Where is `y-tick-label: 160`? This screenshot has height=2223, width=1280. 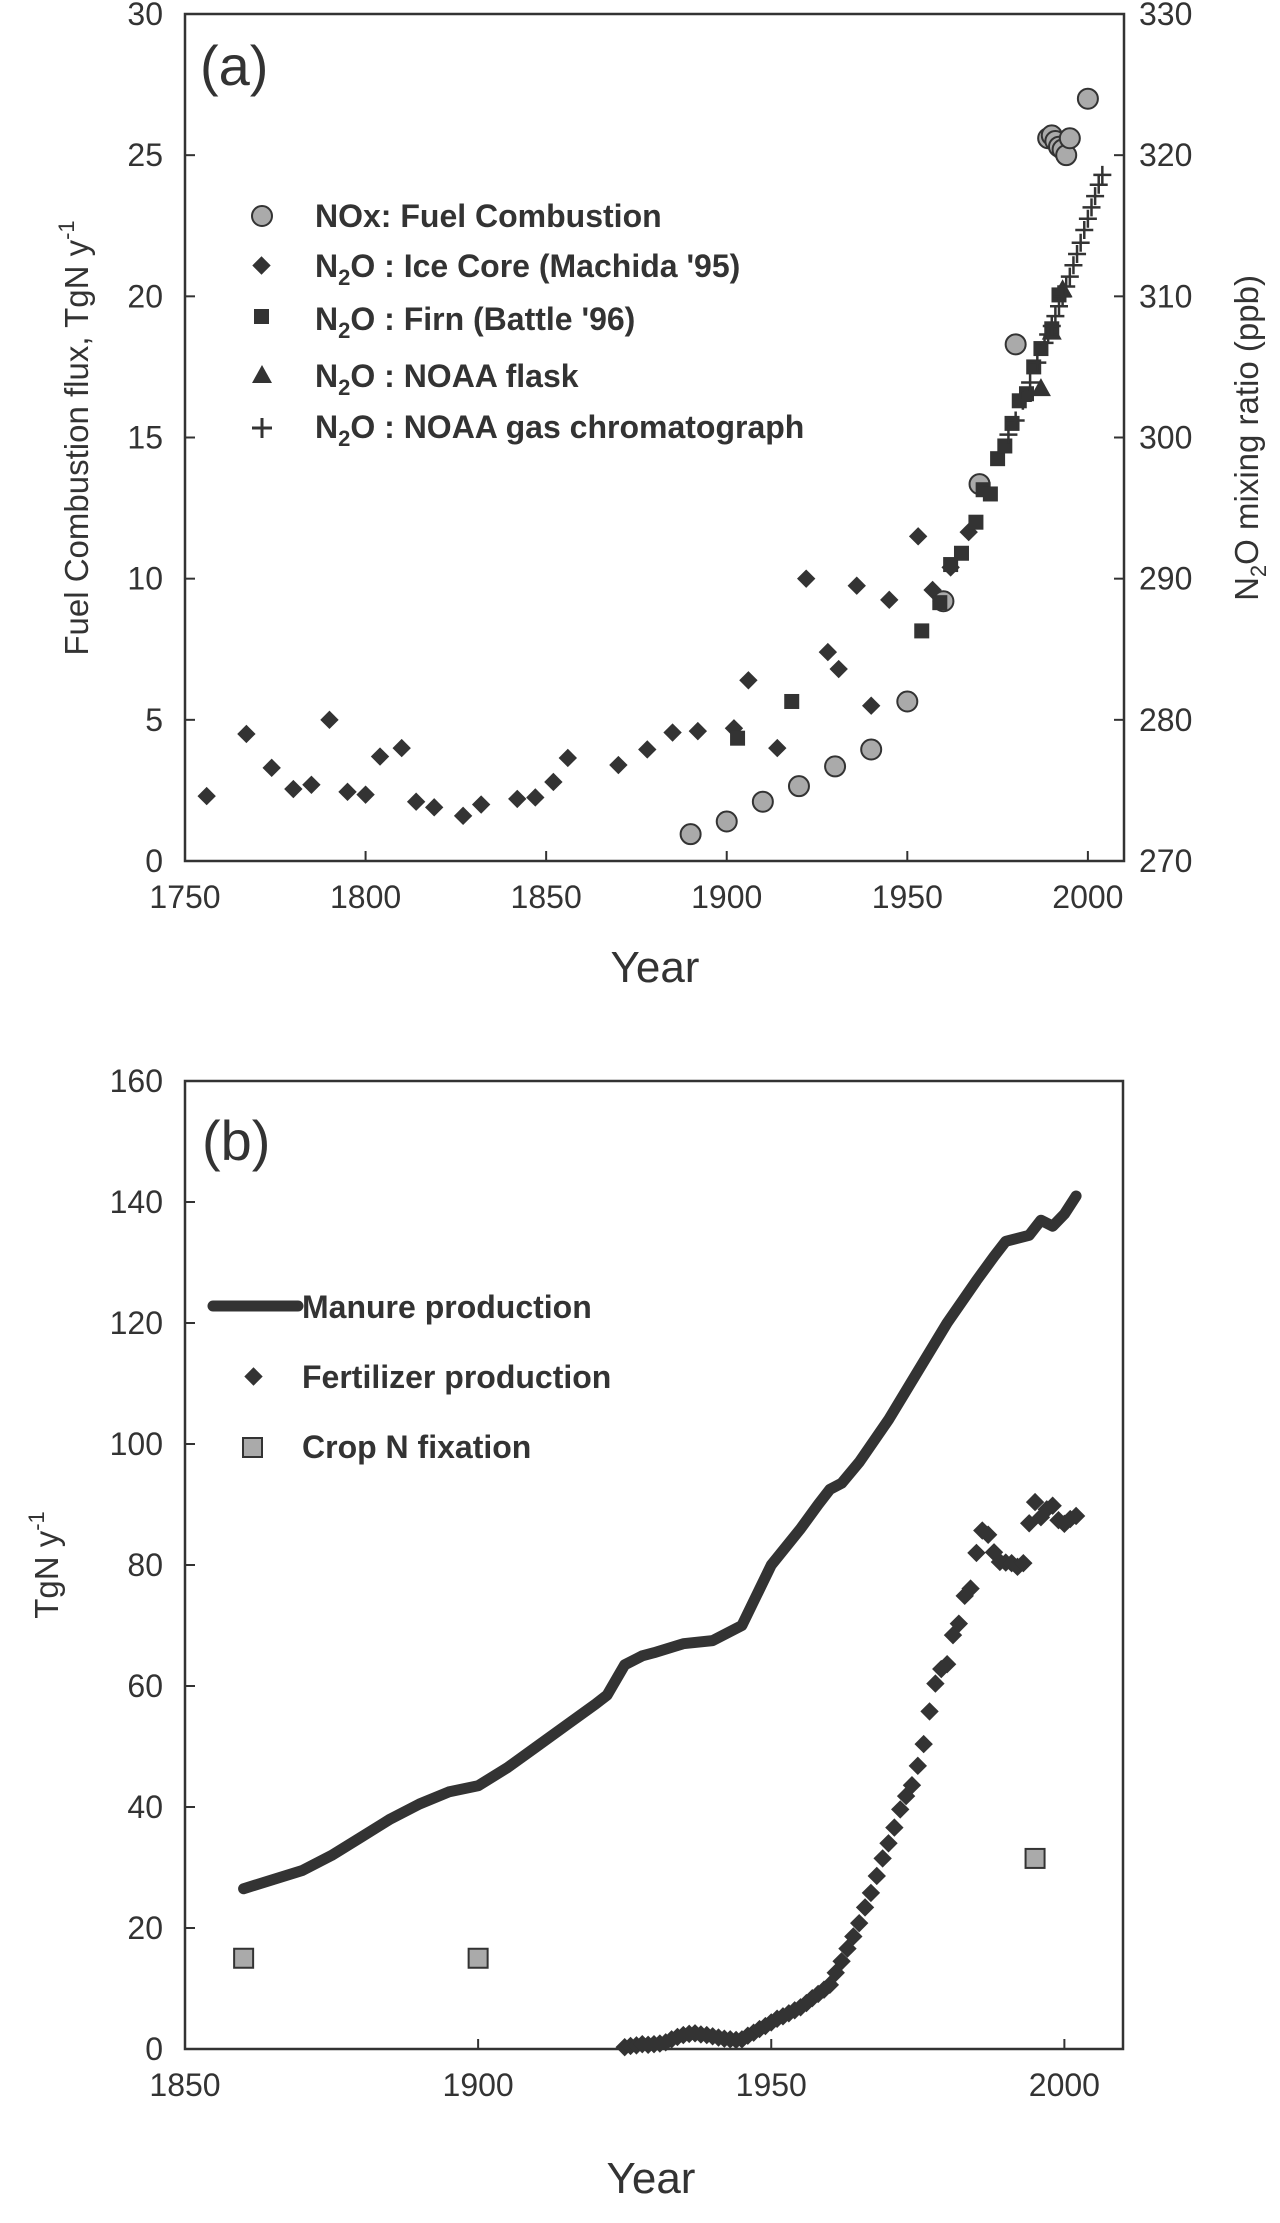
y-tick-label: 160 is located at coordinates (136, 1081).